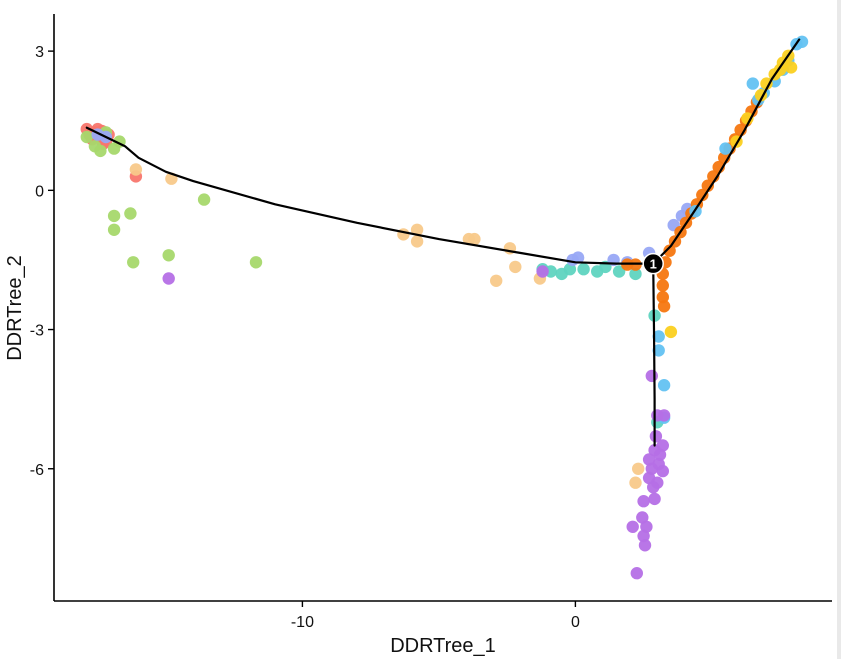 The image size is (841, 659). What do you see at coordinates (15, 308) in the screenshot?
I see `y-axis-title: DDRTree_2` at bounding box center [15, 308].